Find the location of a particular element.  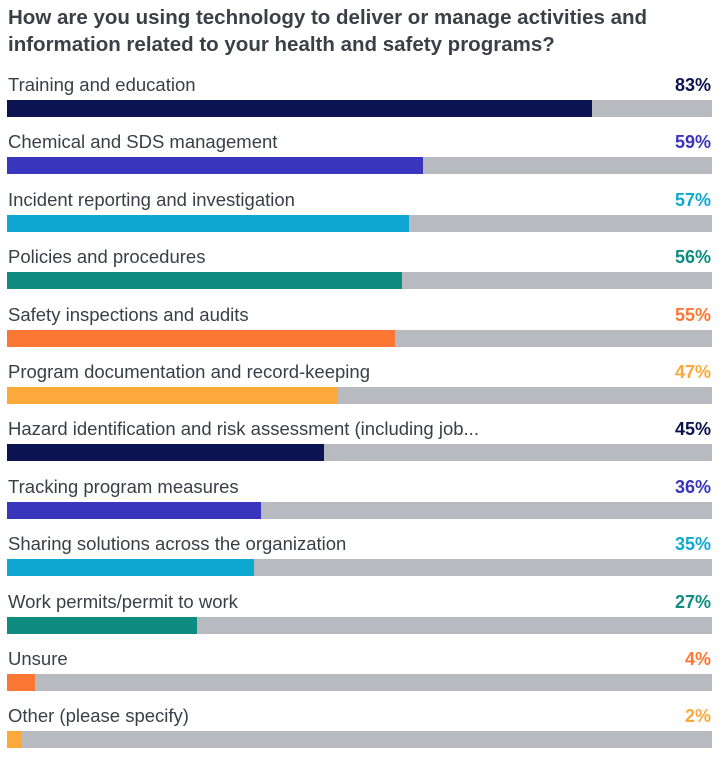

bar-value-label: 27% is located at coordinates (692, 601).